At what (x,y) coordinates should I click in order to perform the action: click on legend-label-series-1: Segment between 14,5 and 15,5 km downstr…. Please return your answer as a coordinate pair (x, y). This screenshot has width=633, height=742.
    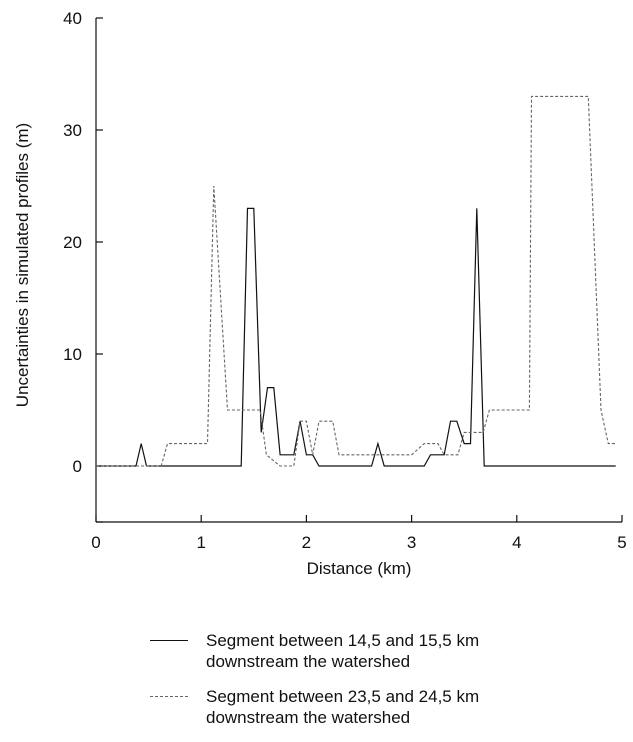
    Looking at the image, I should click on (343, 651).